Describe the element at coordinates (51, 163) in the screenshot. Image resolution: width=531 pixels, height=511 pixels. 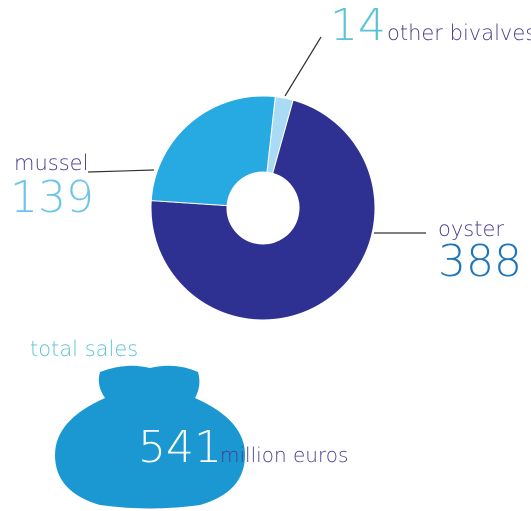
I see `category-label: mussel` at that location.